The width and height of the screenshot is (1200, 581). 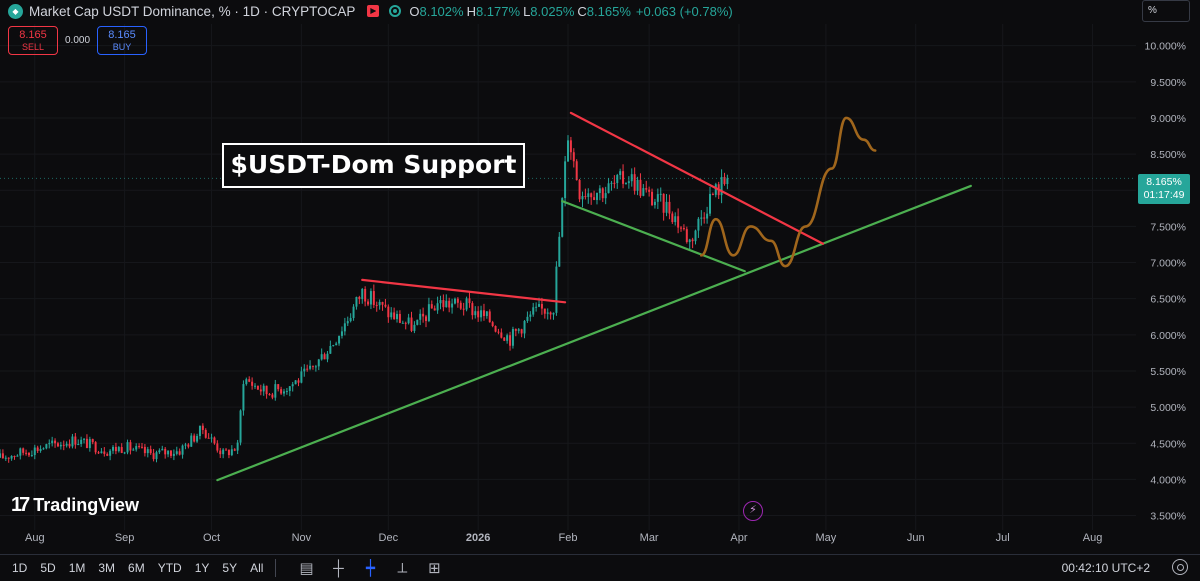 What do you see at coordinates (122, 47) in the screenshot?
I see `buy-label: BUY` at bounding box center [122, 47].